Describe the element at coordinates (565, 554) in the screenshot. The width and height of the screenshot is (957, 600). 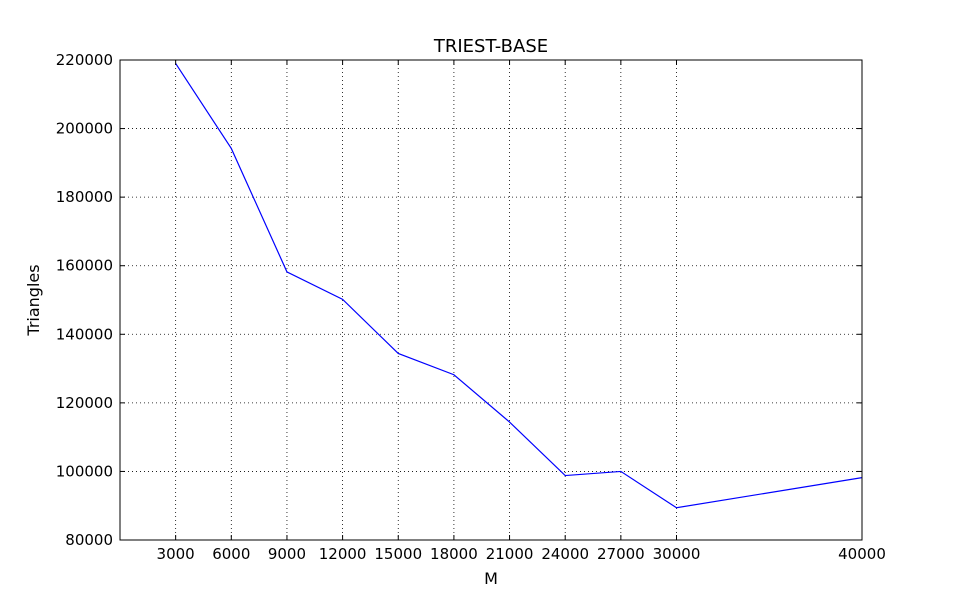
I see `x-tick-label: 24000` at that location.